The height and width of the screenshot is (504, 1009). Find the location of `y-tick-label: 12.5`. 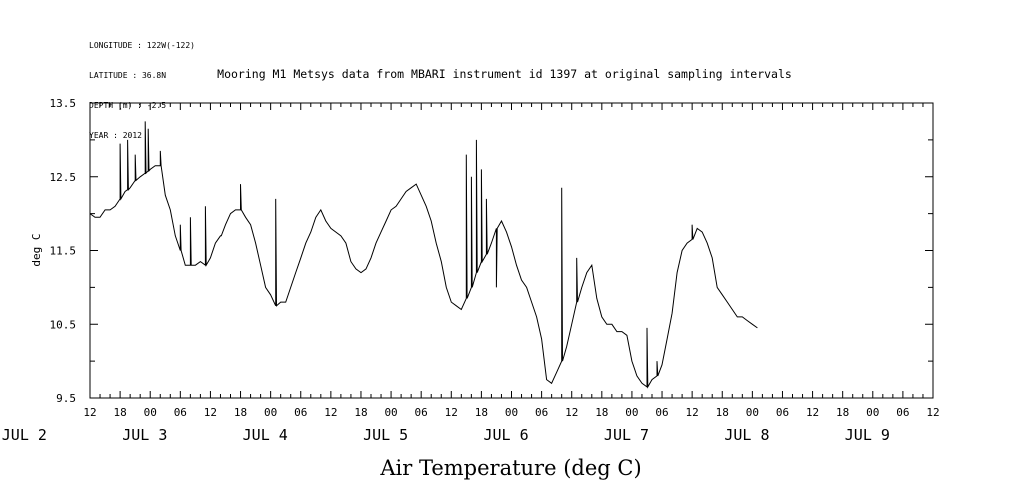

y-tick-label: 12.5 is located at coordinates (63, 177).